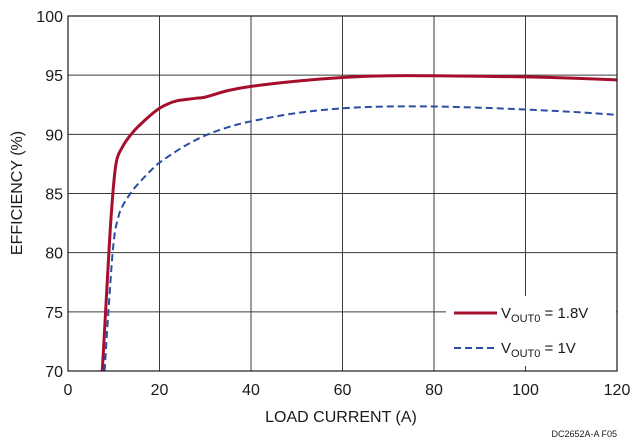 This screenshot has width=632, height=440. What do you see at coordinates (49, 17) in the screenshot?
I see `y-tick-label: 100` at bounding box center [49, 17].